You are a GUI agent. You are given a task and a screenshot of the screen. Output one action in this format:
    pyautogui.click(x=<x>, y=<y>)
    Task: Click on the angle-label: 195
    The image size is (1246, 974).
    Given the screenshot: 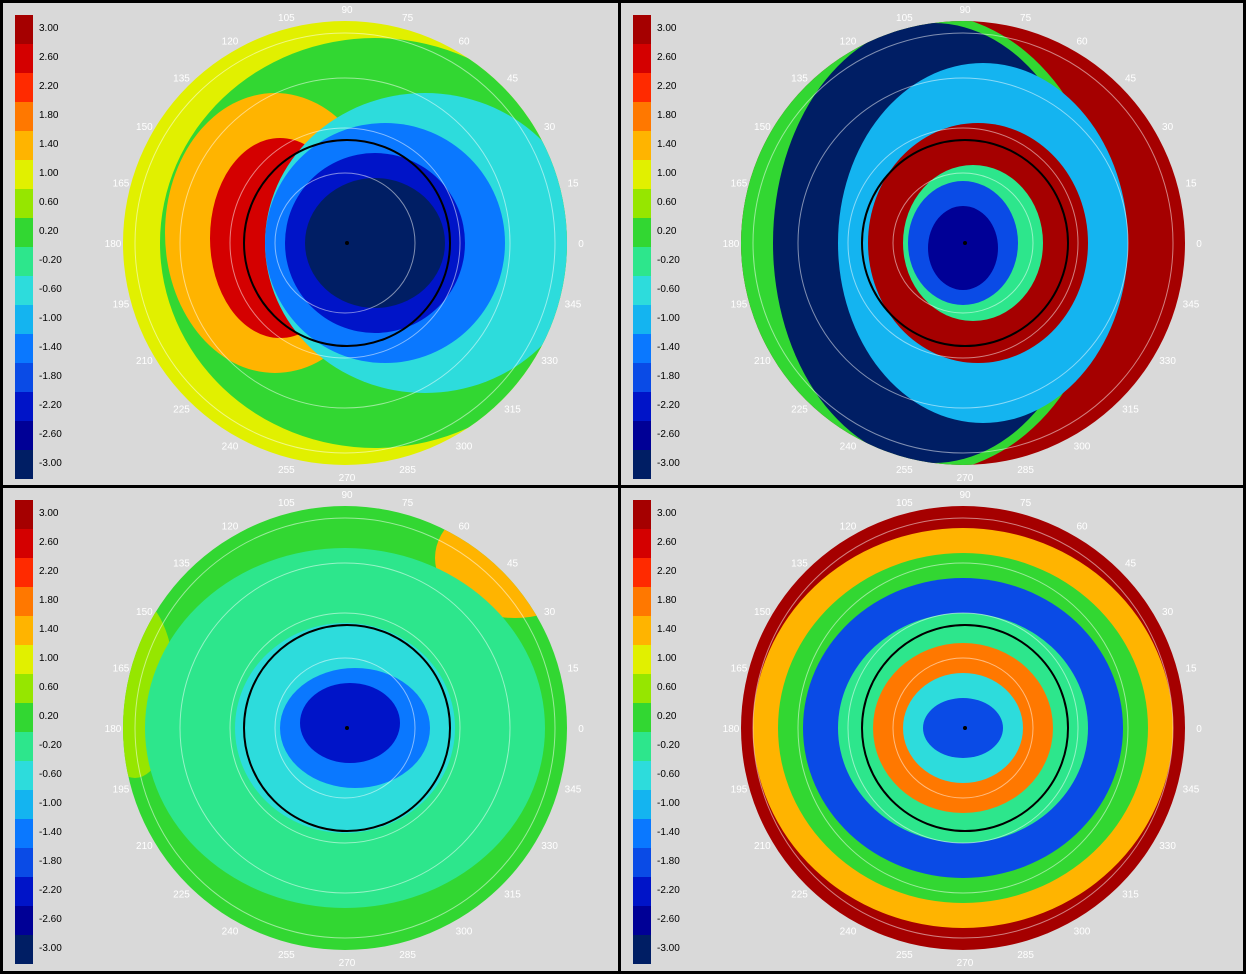 What is the action you would take?
    pyautogui.click(x=739, y=790)
    